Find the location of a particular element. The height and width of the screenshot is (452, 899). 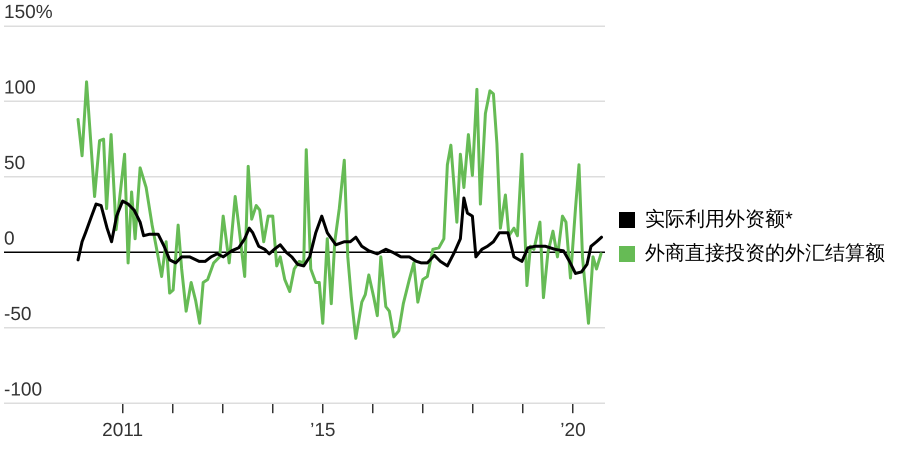

y-tick-label: -50 is located at coordinates (18, 314).